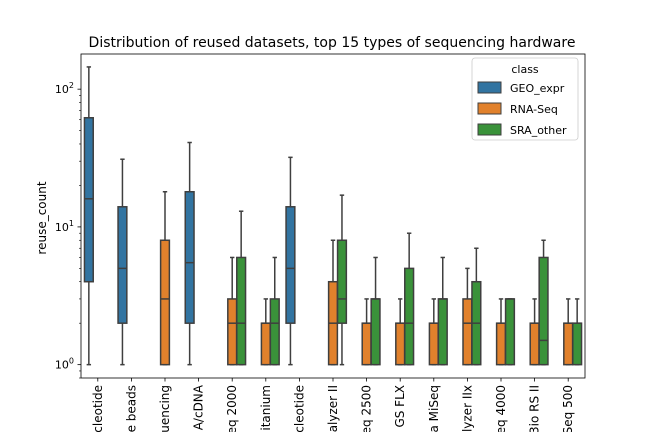 This screenshot has width=648, height=432. What do you see at coordinates (165, 408) in the screenshot?
I see `x-tick-label: uencing` at bounding box center [165, 408].